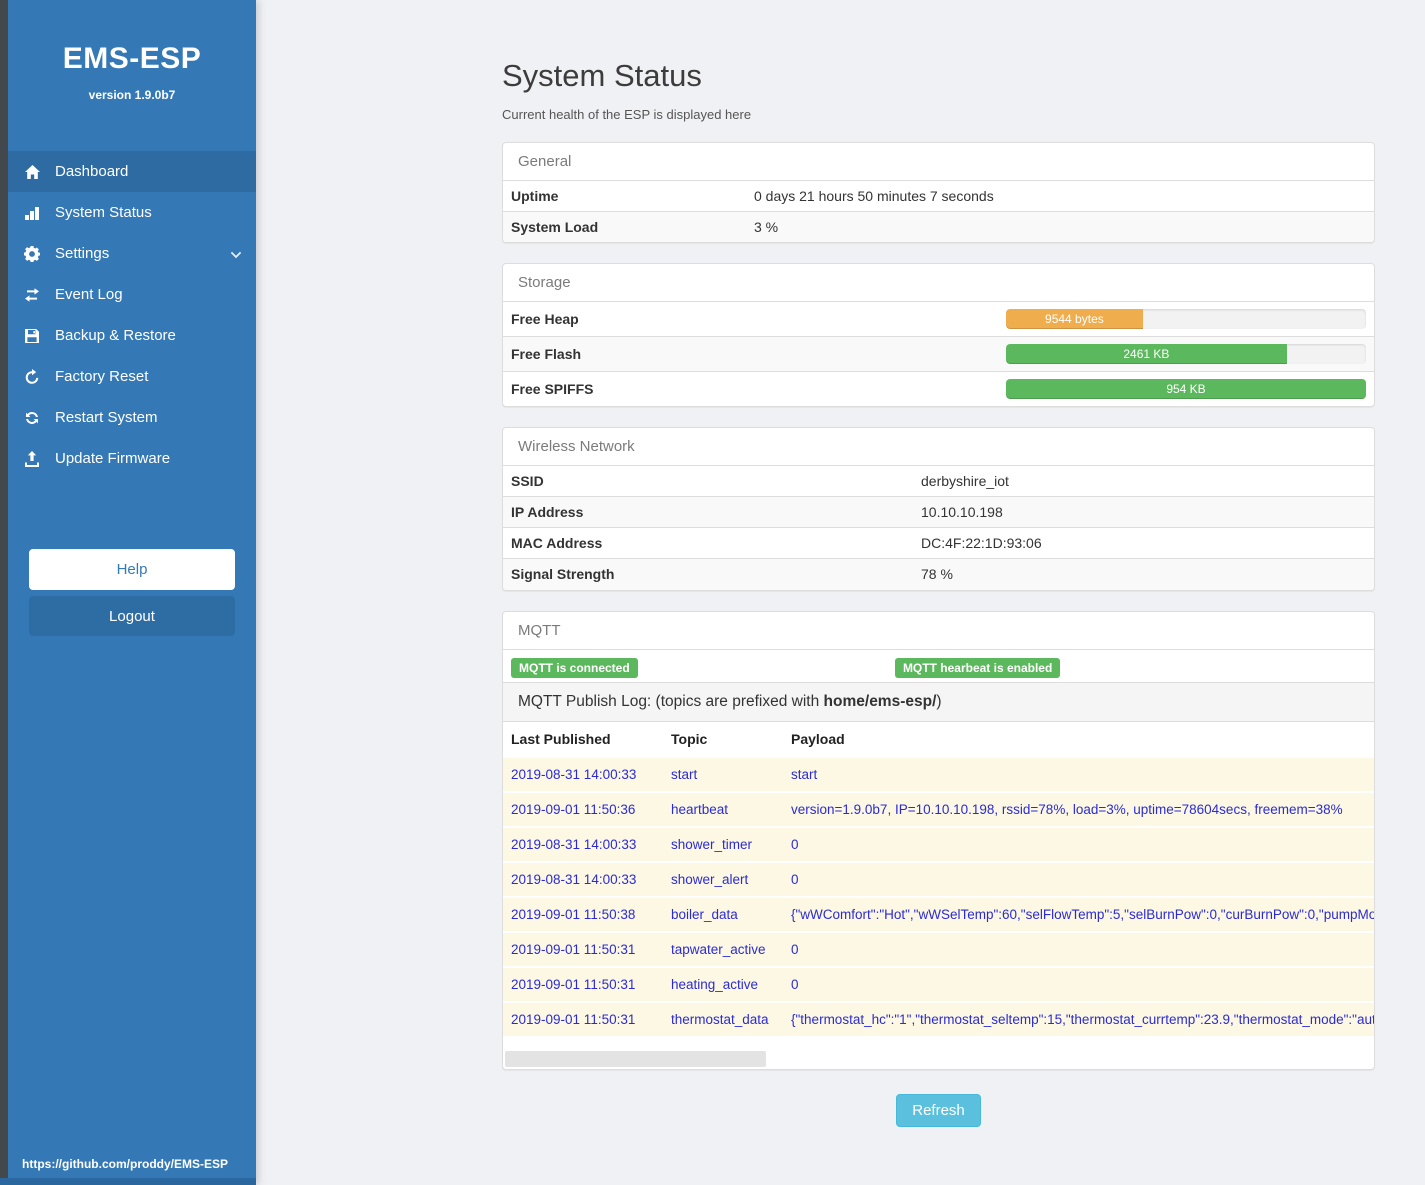 This screenshot has width=1425, height=1185. What do you see at coordinates (82, 253) in the screenshot?
I see `sidebar-item-label: Settings` at bounding box center [82, 253].